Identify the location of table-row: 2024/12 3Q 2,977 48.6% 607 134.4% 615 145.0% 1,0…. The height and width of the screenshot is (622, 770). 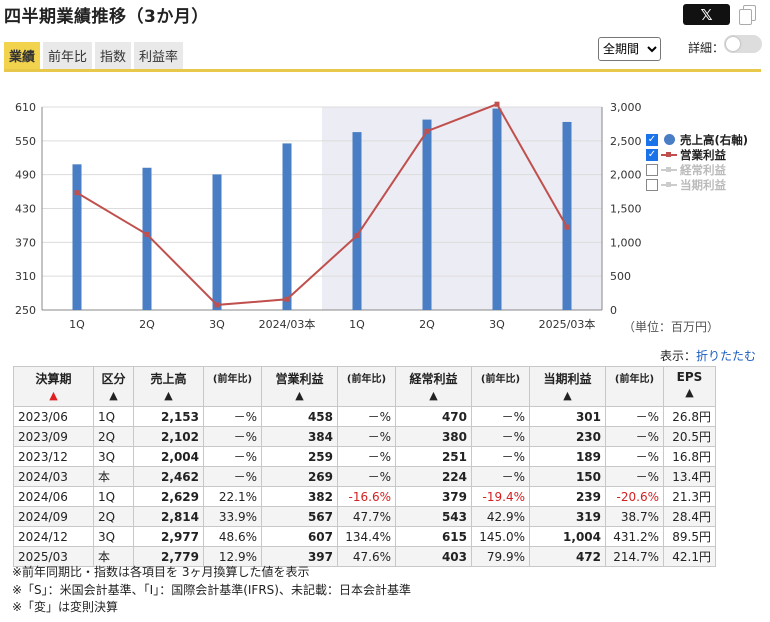
(364, 536).